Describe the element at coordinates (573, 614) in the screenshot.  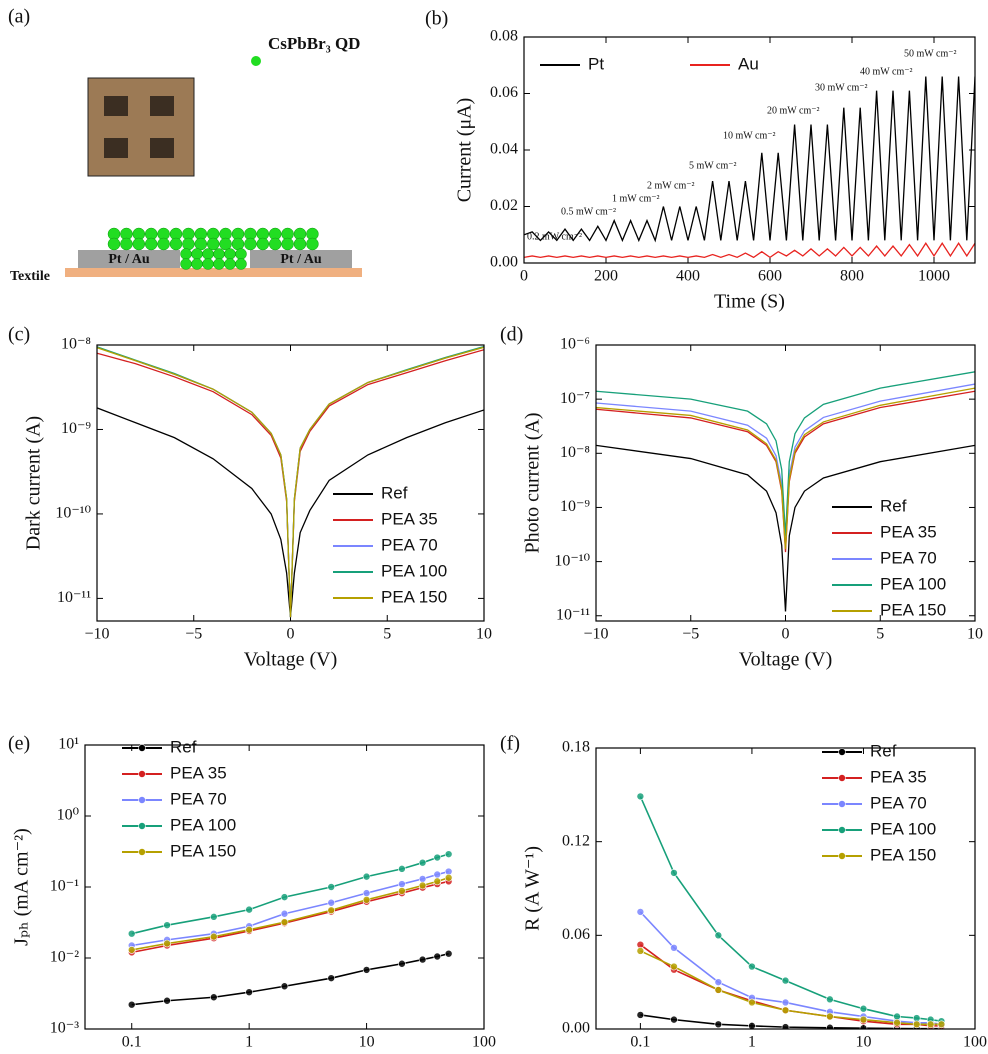
I see `y-tick-label: 10⁻¹¹` at that location.